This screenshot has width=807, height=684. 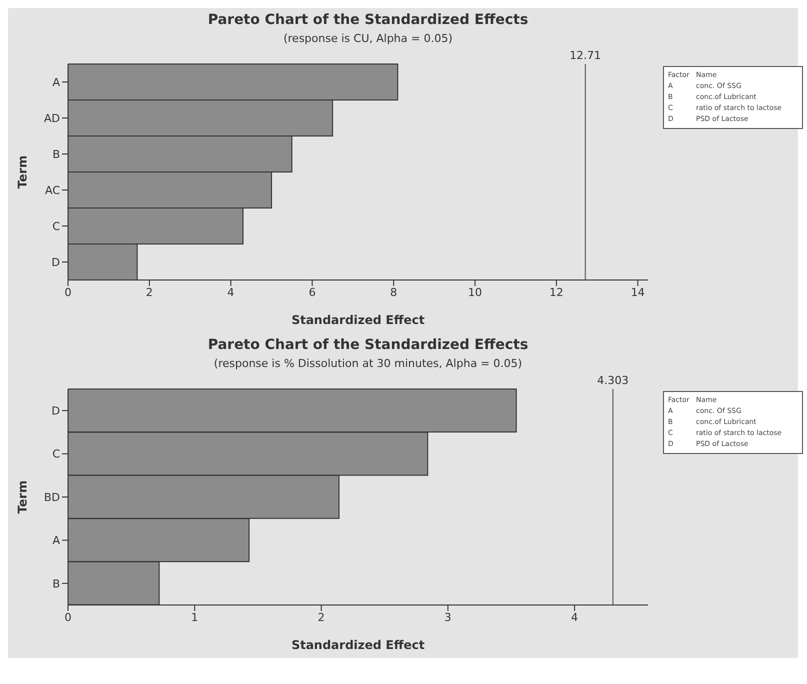 I want to click on ref-line-label: 4.303, so click(x=613, y=380).